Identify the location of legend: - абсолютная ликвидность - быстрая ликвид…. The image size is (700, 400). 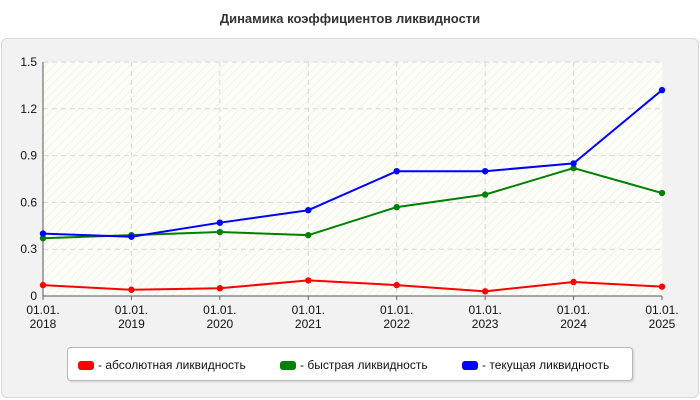
(350, 364).